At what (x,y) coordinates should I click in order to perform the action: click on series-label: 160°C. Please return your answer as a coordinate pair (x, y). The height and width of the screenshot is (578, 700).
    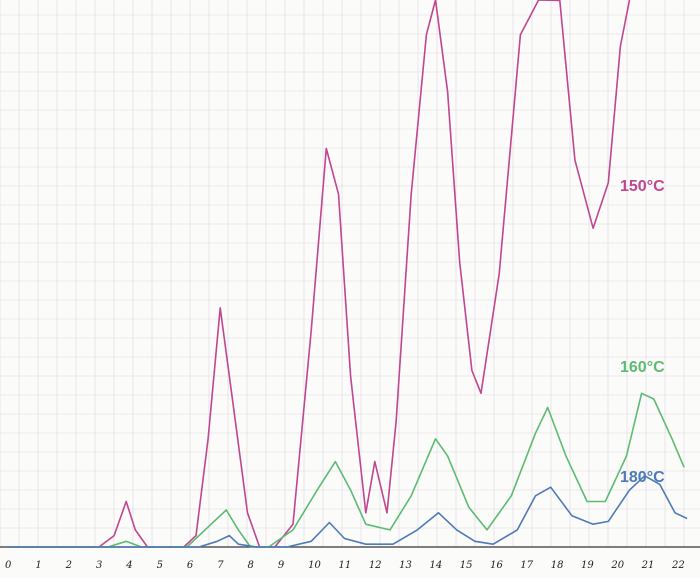
    Looking at the image, I should click on (642, 367).